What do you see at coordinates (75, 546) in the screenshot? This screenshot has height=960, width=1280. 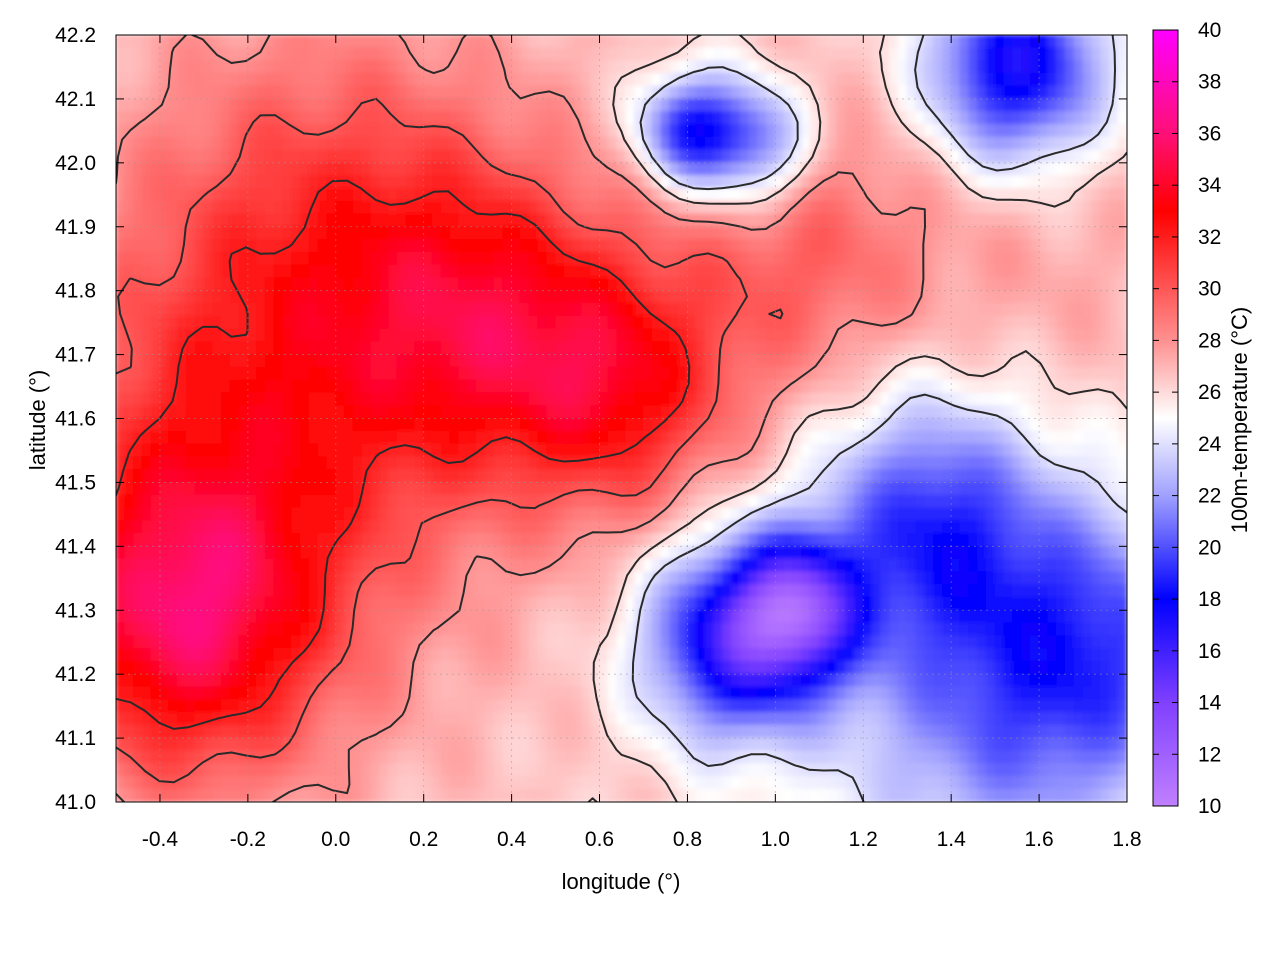 I see `y-tick-label: 41.4` at bounding box center [75, 546].